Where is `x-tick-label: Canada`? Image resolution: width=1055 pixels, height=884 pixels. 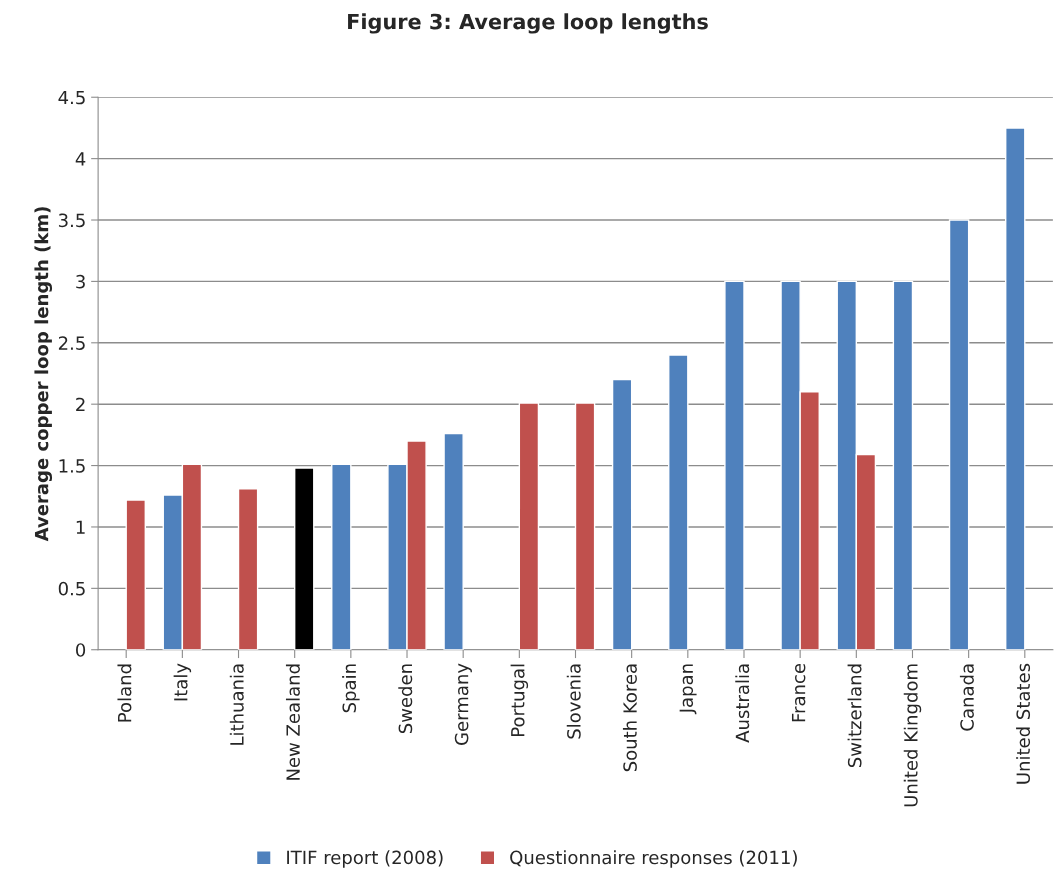 x-tick-label: Canada is located at coordinates (966, 697).